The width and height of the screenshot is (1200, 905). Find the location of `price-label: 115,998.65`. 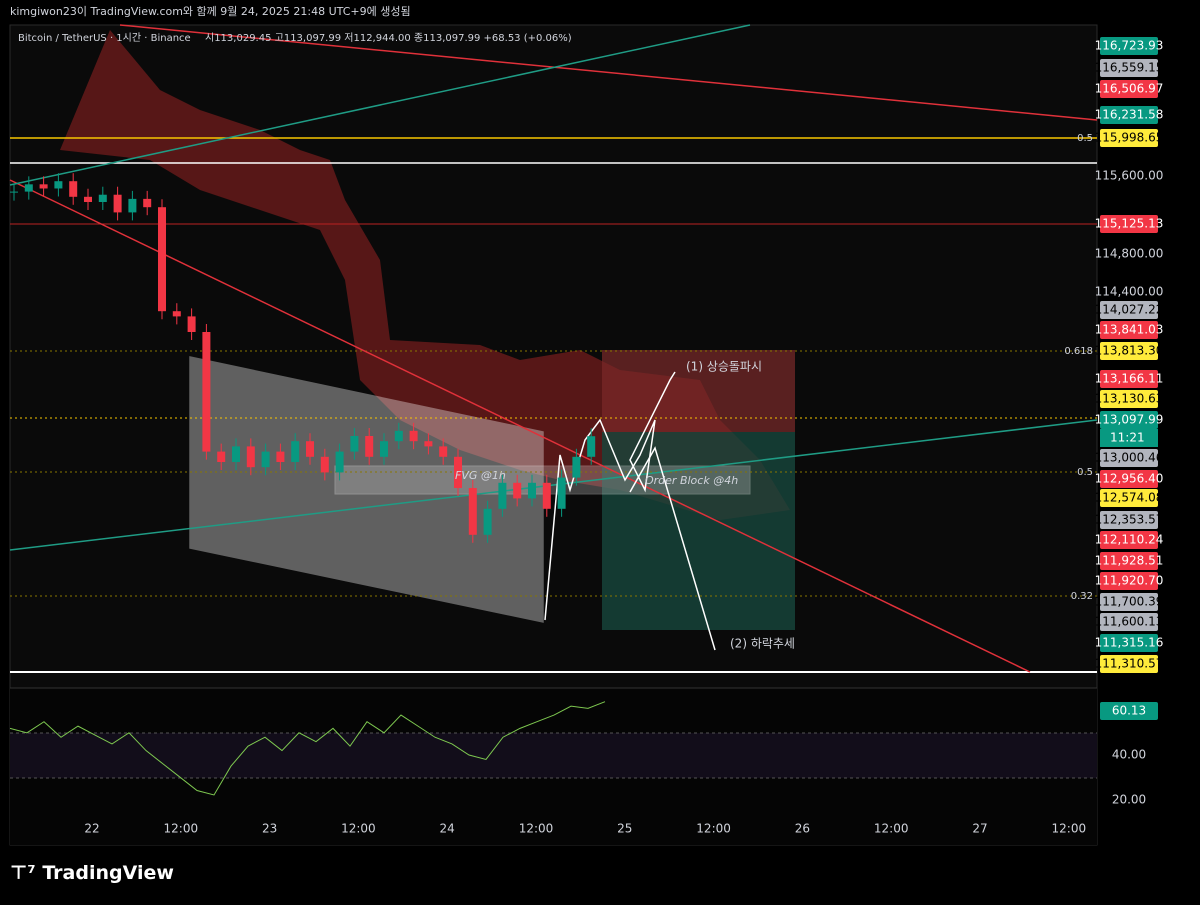

price-label: 115,998.65 is located at coordinates (1129, 138).